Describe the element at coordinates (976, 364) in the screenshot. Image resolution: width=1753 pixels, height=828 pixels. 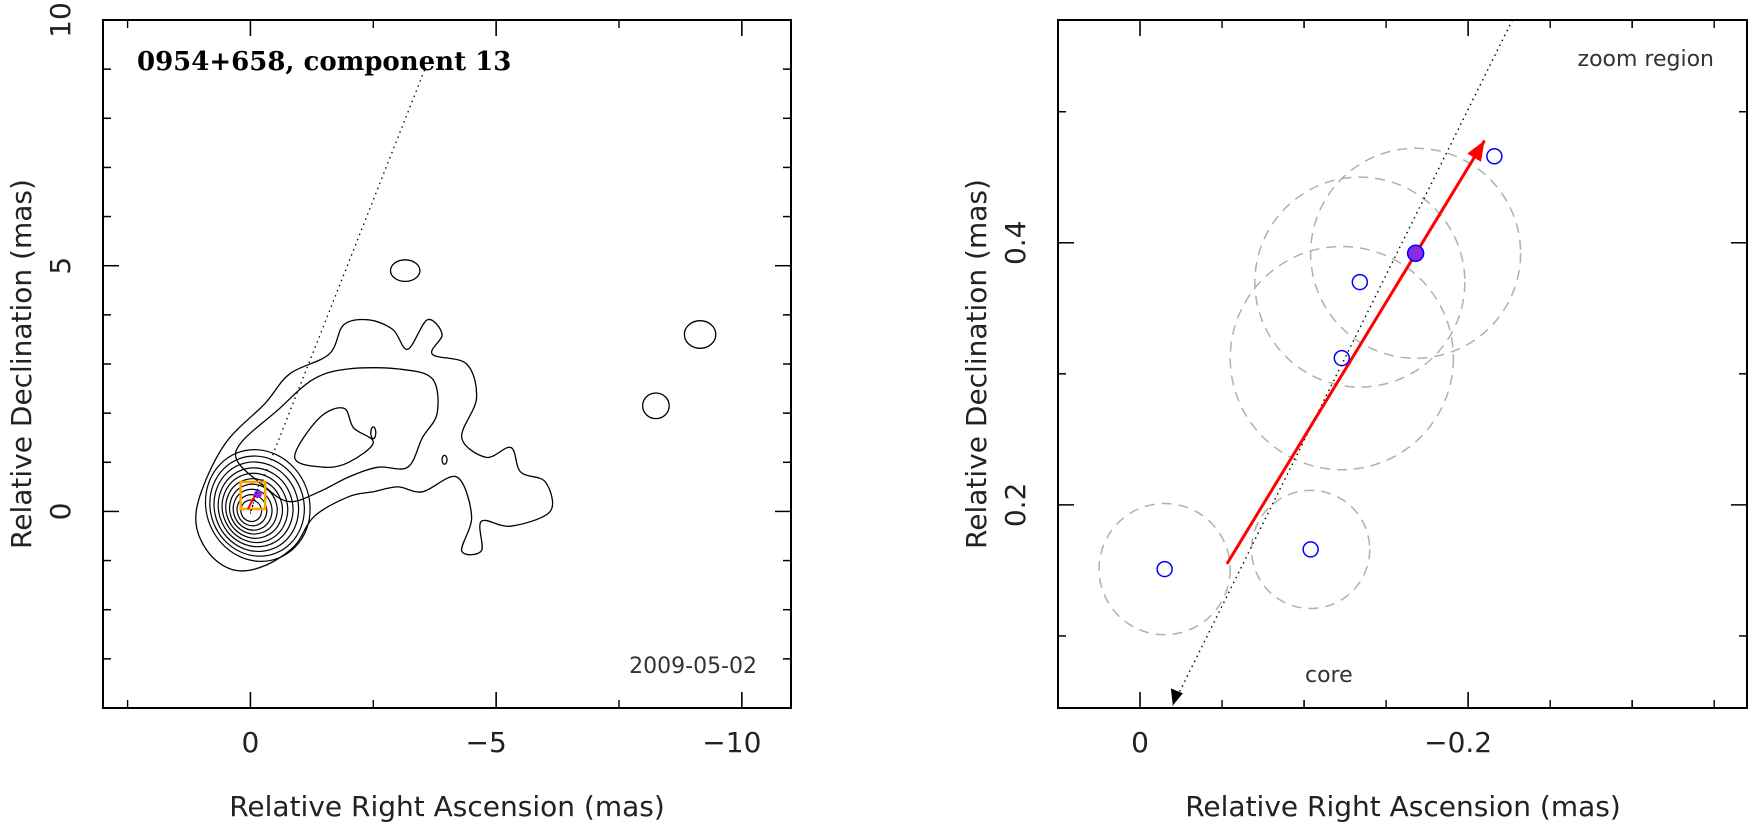
I see `right-y-axis-label: Relative Declination (mas)` at that location.